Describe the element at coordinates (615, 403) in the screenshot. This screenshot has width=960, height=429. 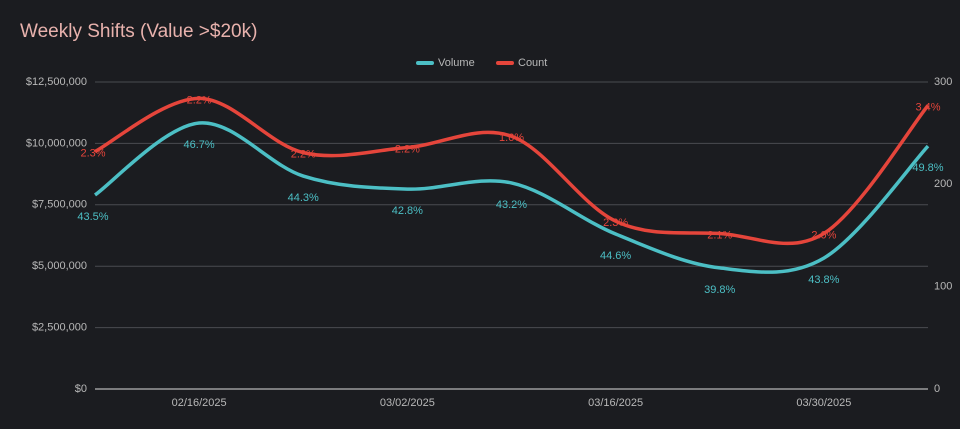
I see `x-tick-label: 03/16/2025` at that location.